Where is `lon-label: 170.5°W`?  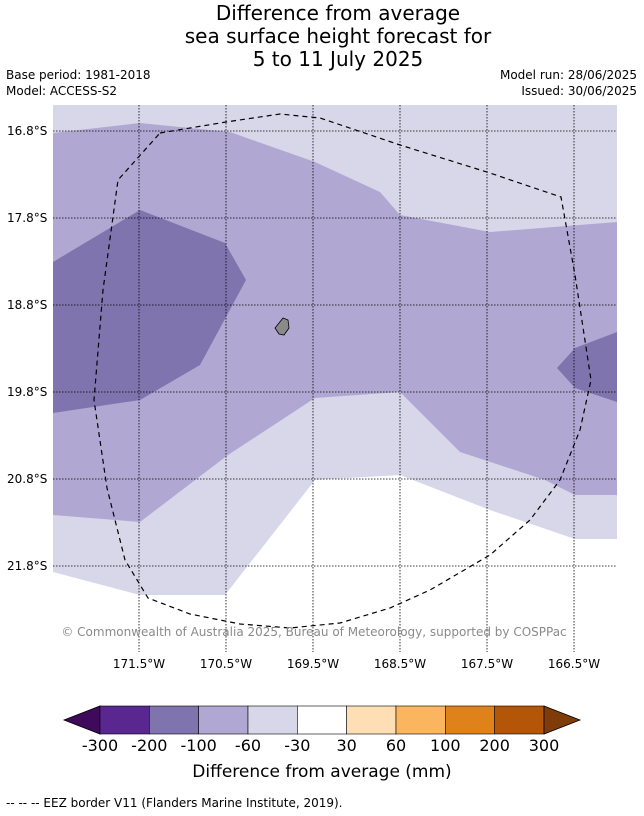 lon-label: 170.5°W is located at coordinates (226, 664).